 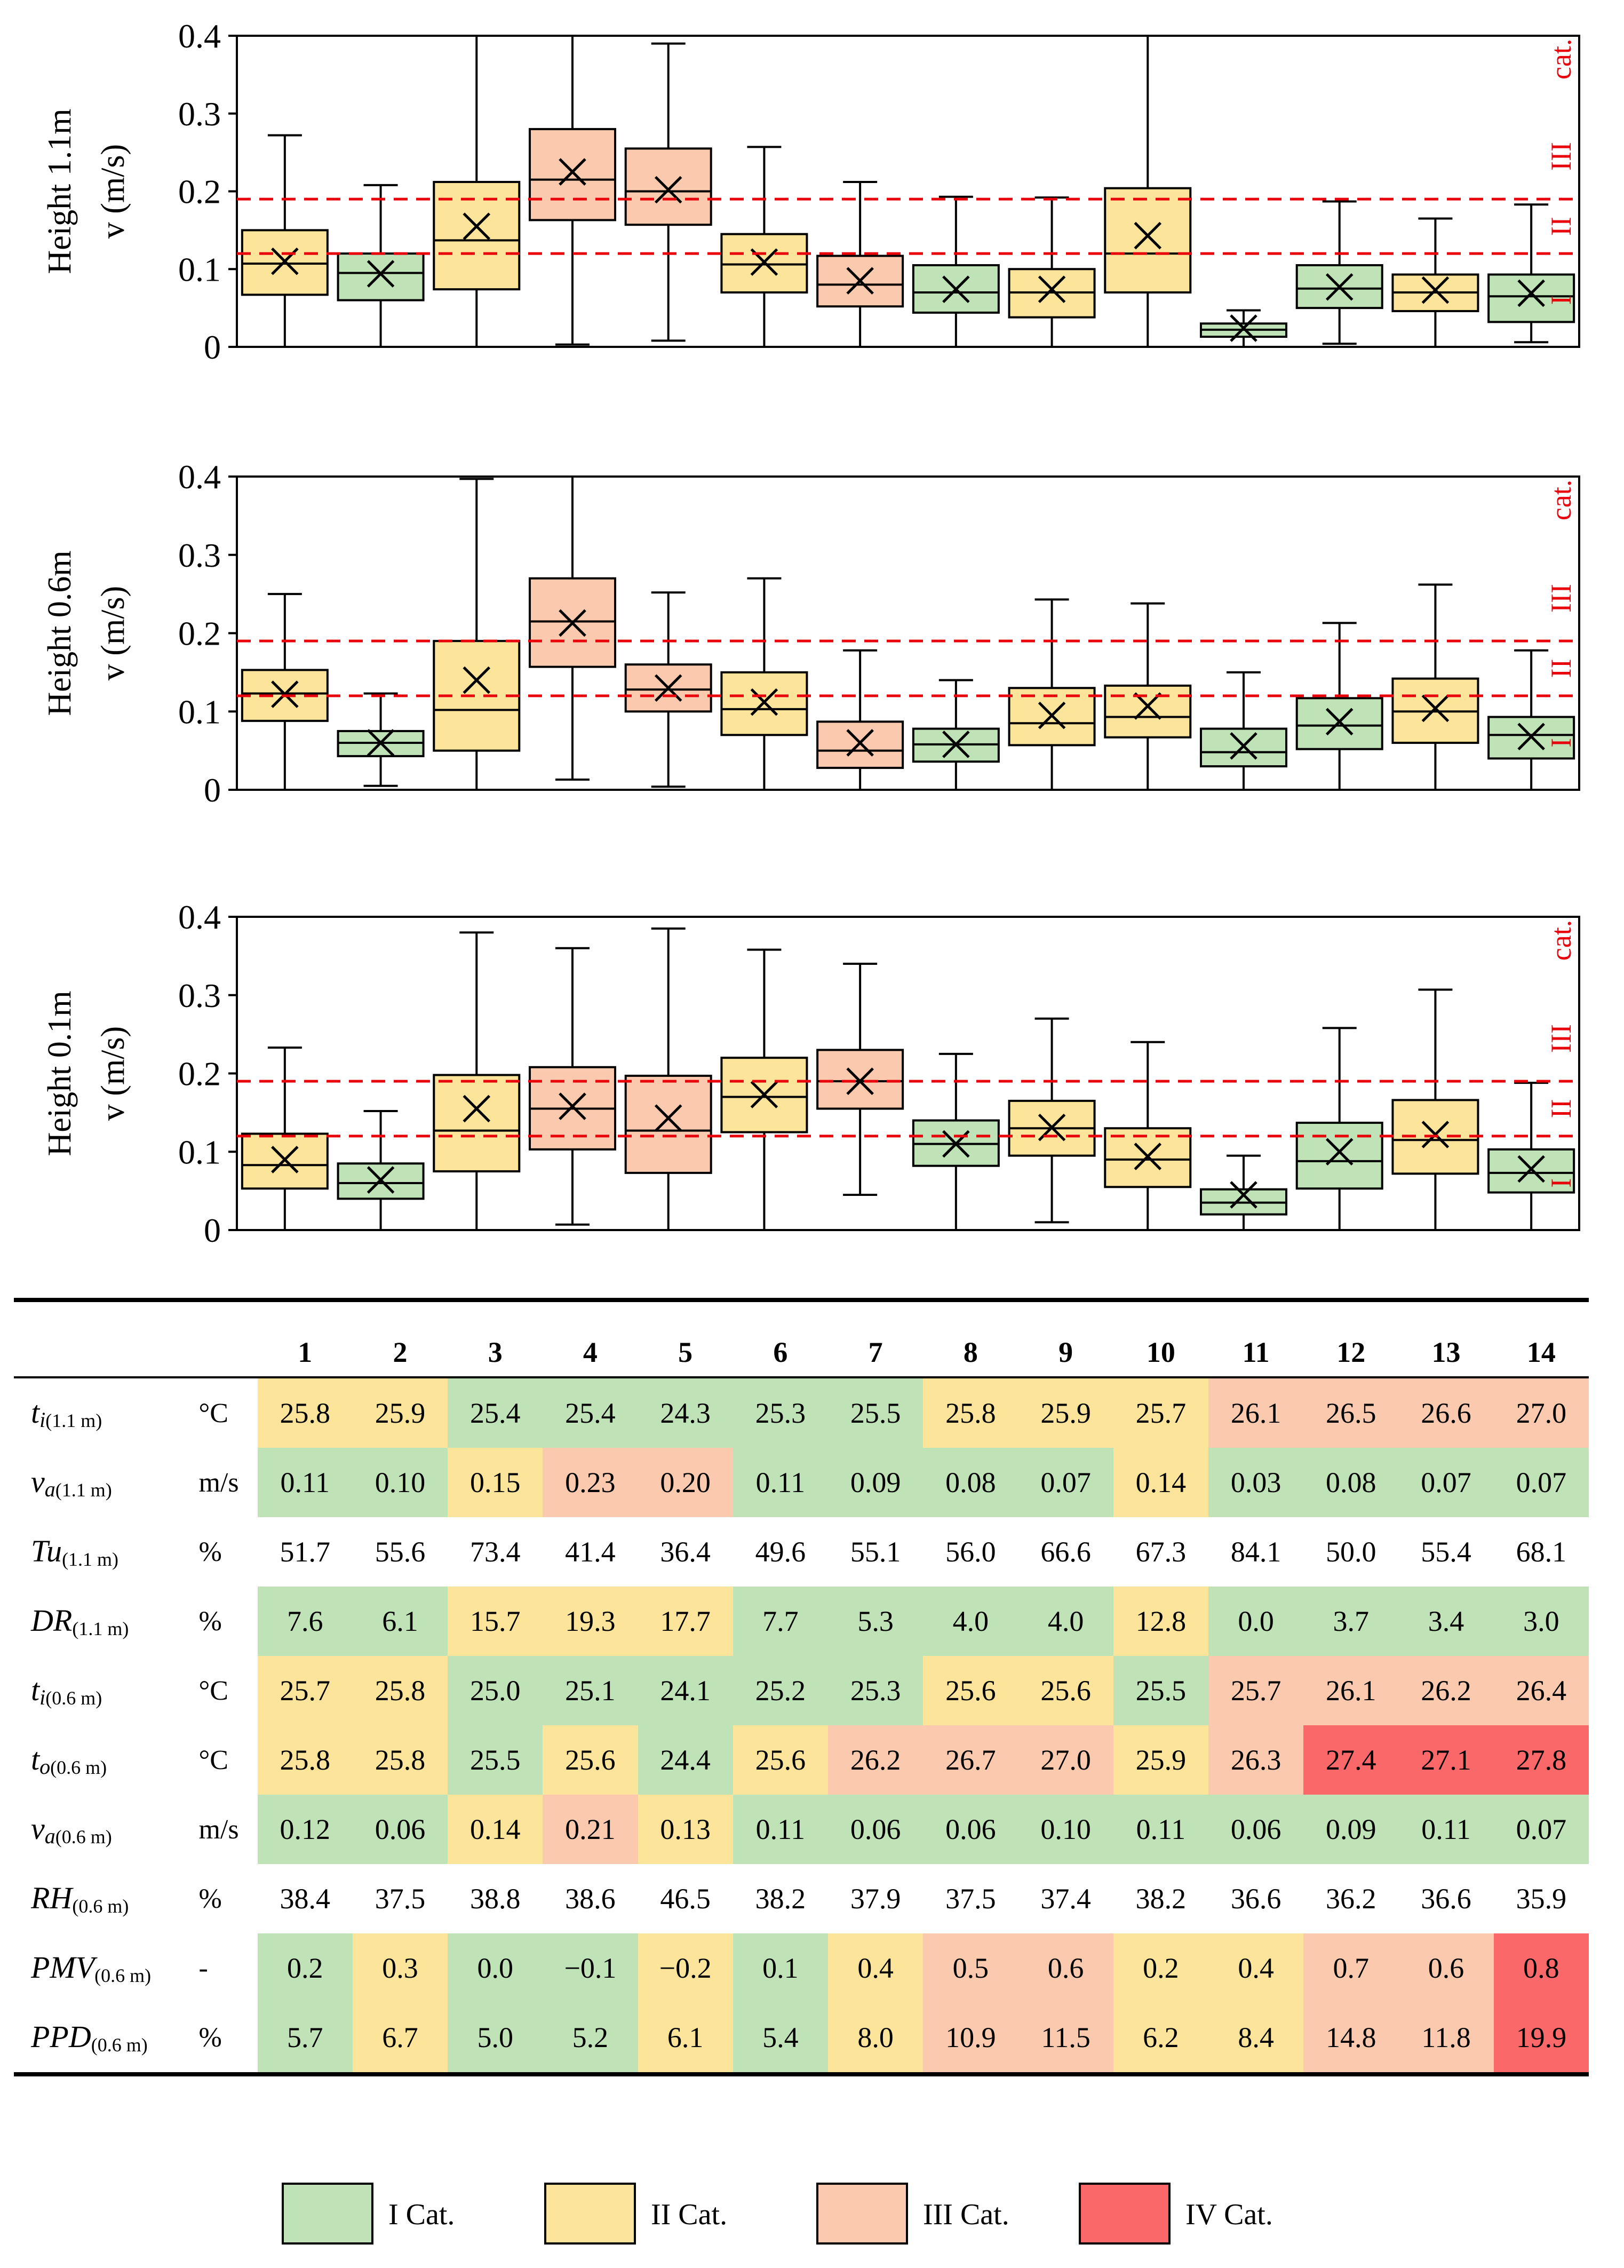 What do you see at coordinates (1256, 1760) in the screenshot?
I see `table-cell: 26.3` at bounding box center [1256, 1760].